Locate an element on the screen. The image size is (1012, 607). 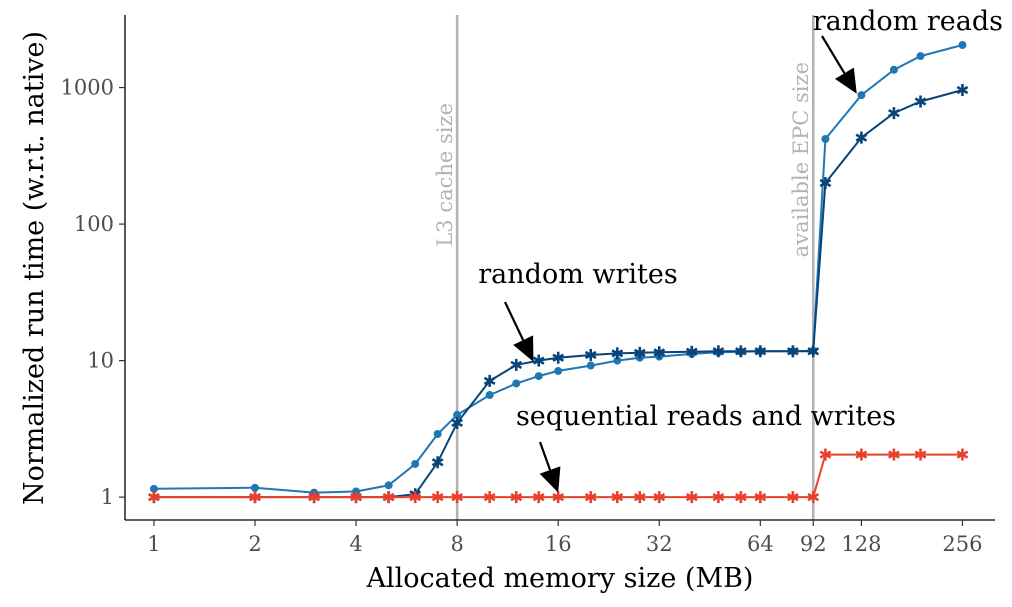
x-tick-label: 8 is located at coordinates (456, 544).